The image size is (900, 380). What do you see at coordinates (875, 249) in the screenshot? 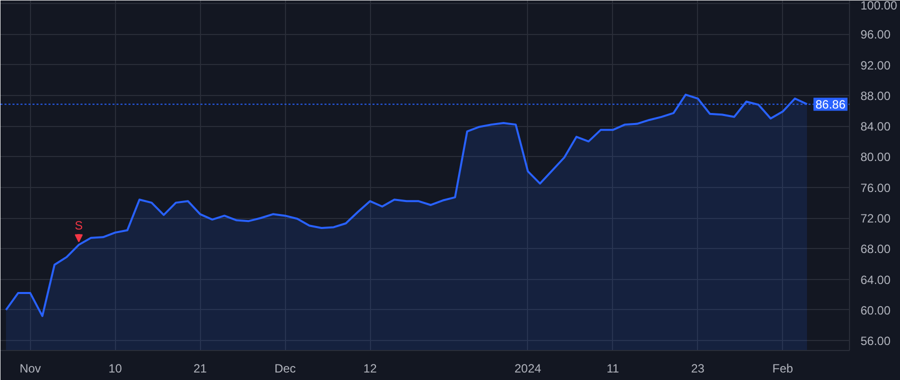
I see `y-tick-label: 68.00` at bounding box center [875, 249].